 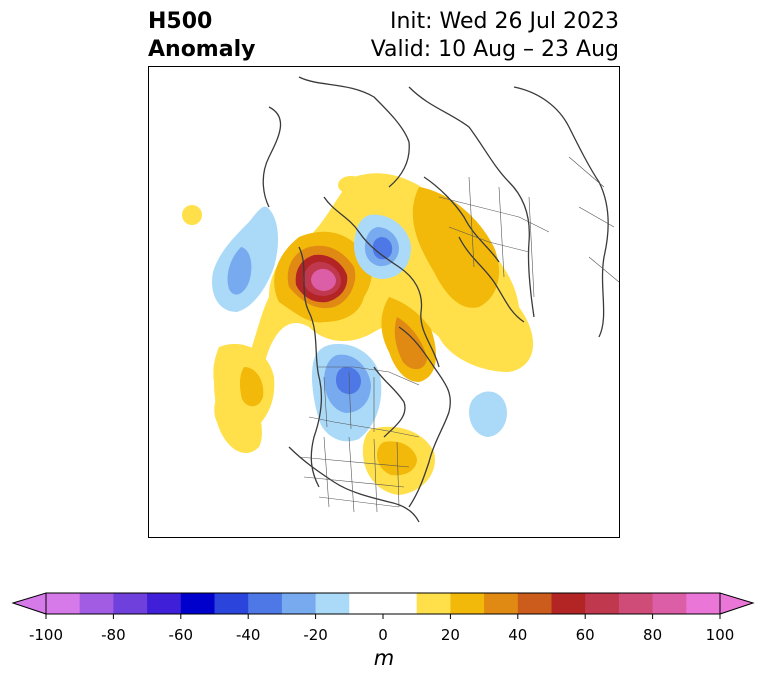 I want to click on title-type: Anomaly, so click(x=202, y=49).